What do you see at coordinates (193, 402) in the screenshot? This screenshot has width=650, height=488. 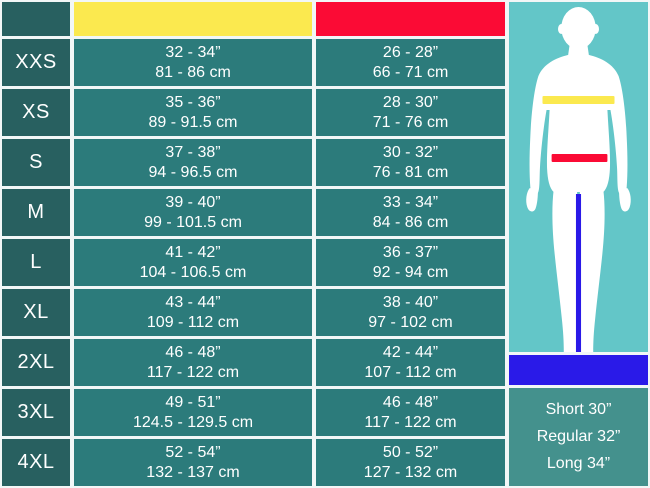 I see `chest-inches: 49 - 51”` at bounding box center [193, 402].